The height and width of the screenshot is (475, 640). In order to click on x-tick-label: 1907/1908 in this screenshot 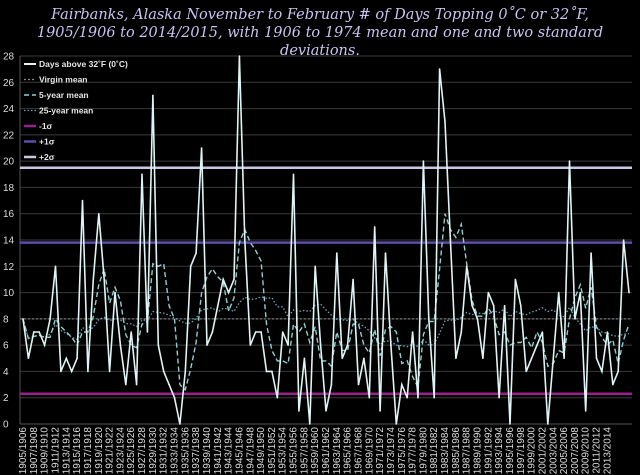, I will do `click(34, 451)`.